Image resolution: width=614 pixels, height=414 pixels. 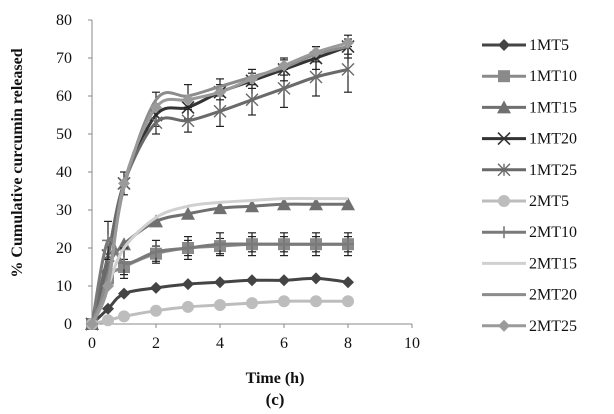 I want to click on y-tick-label: 80, so click(x=64, y=20).